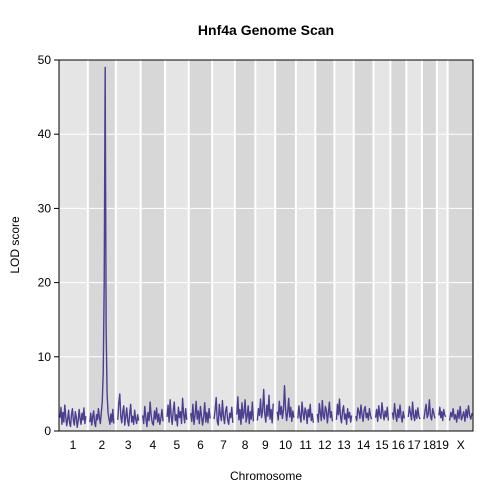 Image resolution: width=504 pixels, height=504 pixels. Describe the element at coordinates (344, 445) in the screenshot. I see `x-tick-label-13: 13` at that location.